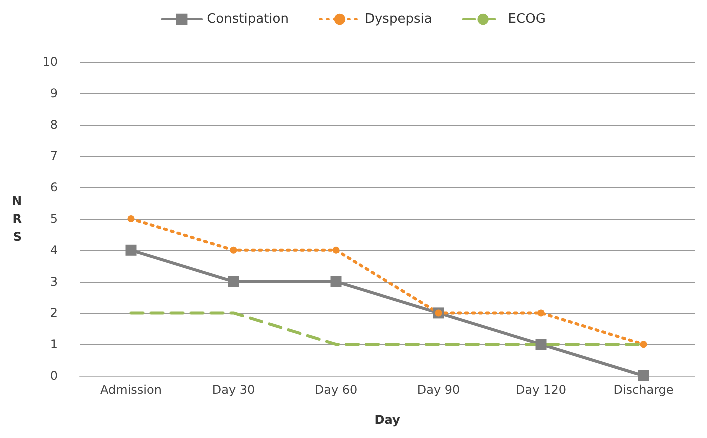  I want to click on x-tick-label: Day 120, so click(541, 390).